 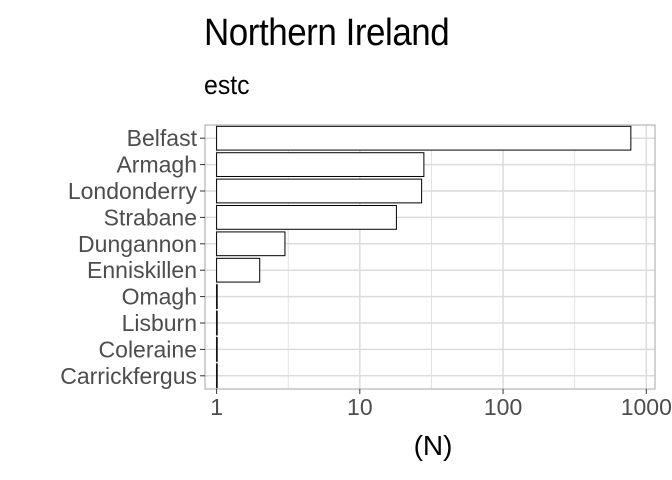 I want to click on x-axis-title: (N), so click(x=433, y=445).